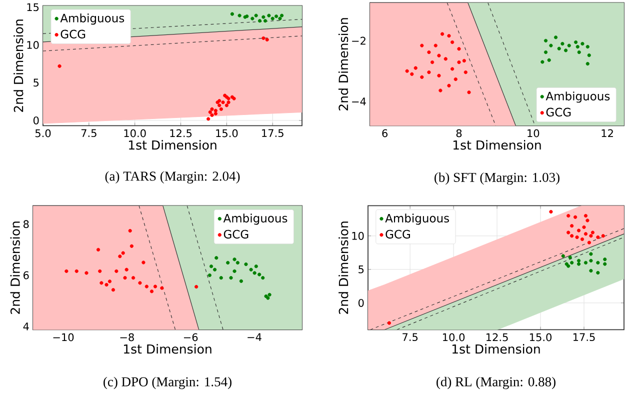 This screenshot has width=626, height=407. What do you see at coordinates (26, 224) in the screenshot?
I see `y-tick-label: 8` at bounding box center [26, 224].